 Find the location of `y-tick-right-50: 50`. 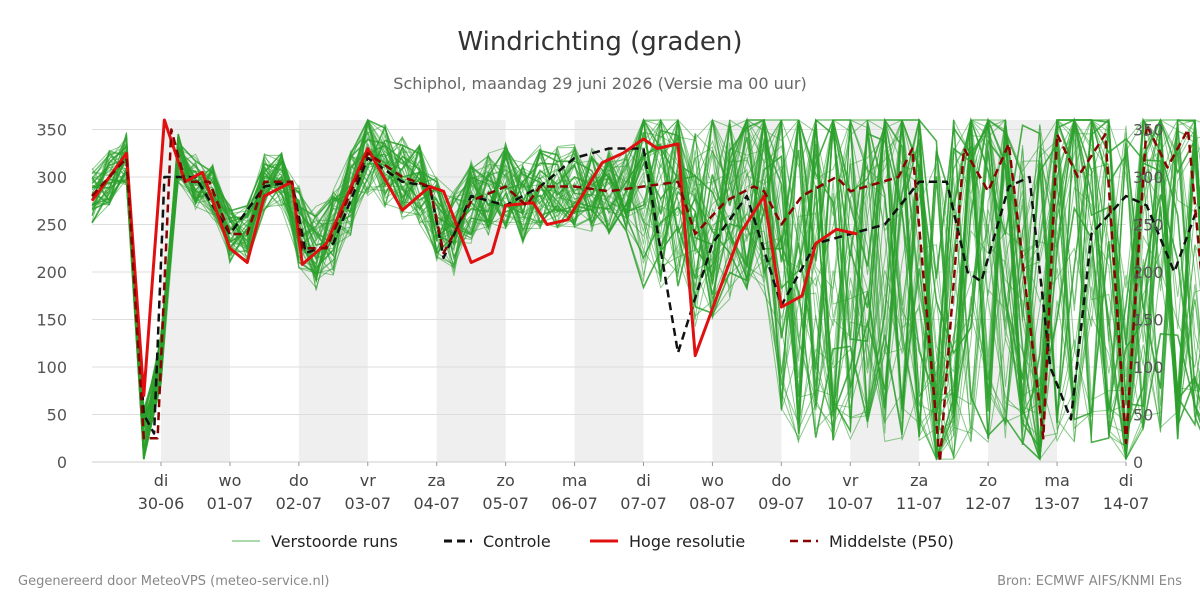

y-tick-right-50: 50 is located at coordinates (1143, 415).